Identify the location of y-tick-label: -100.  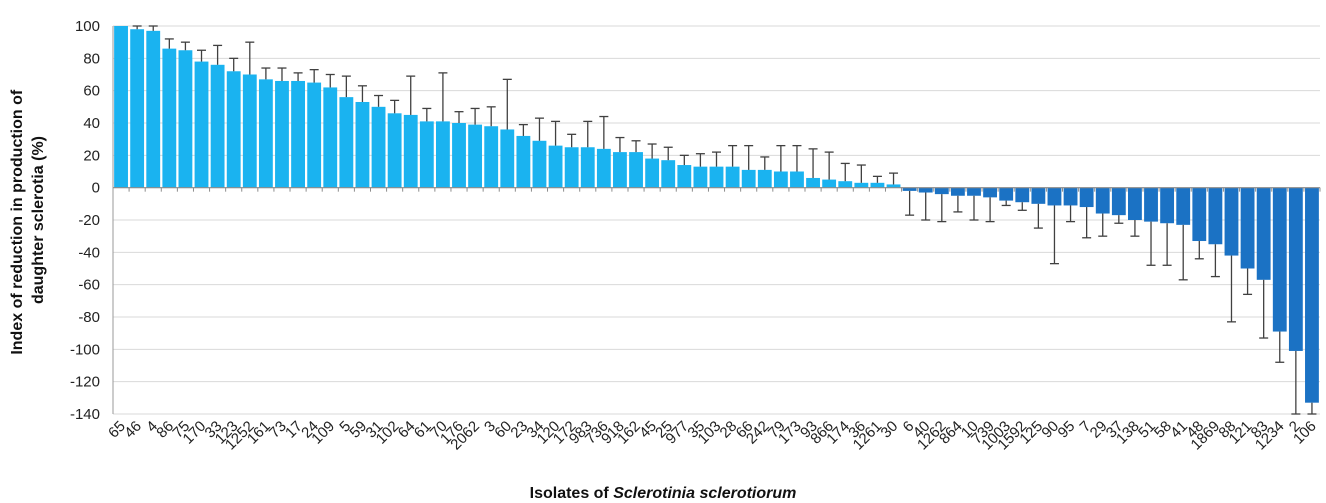
(85, 349).